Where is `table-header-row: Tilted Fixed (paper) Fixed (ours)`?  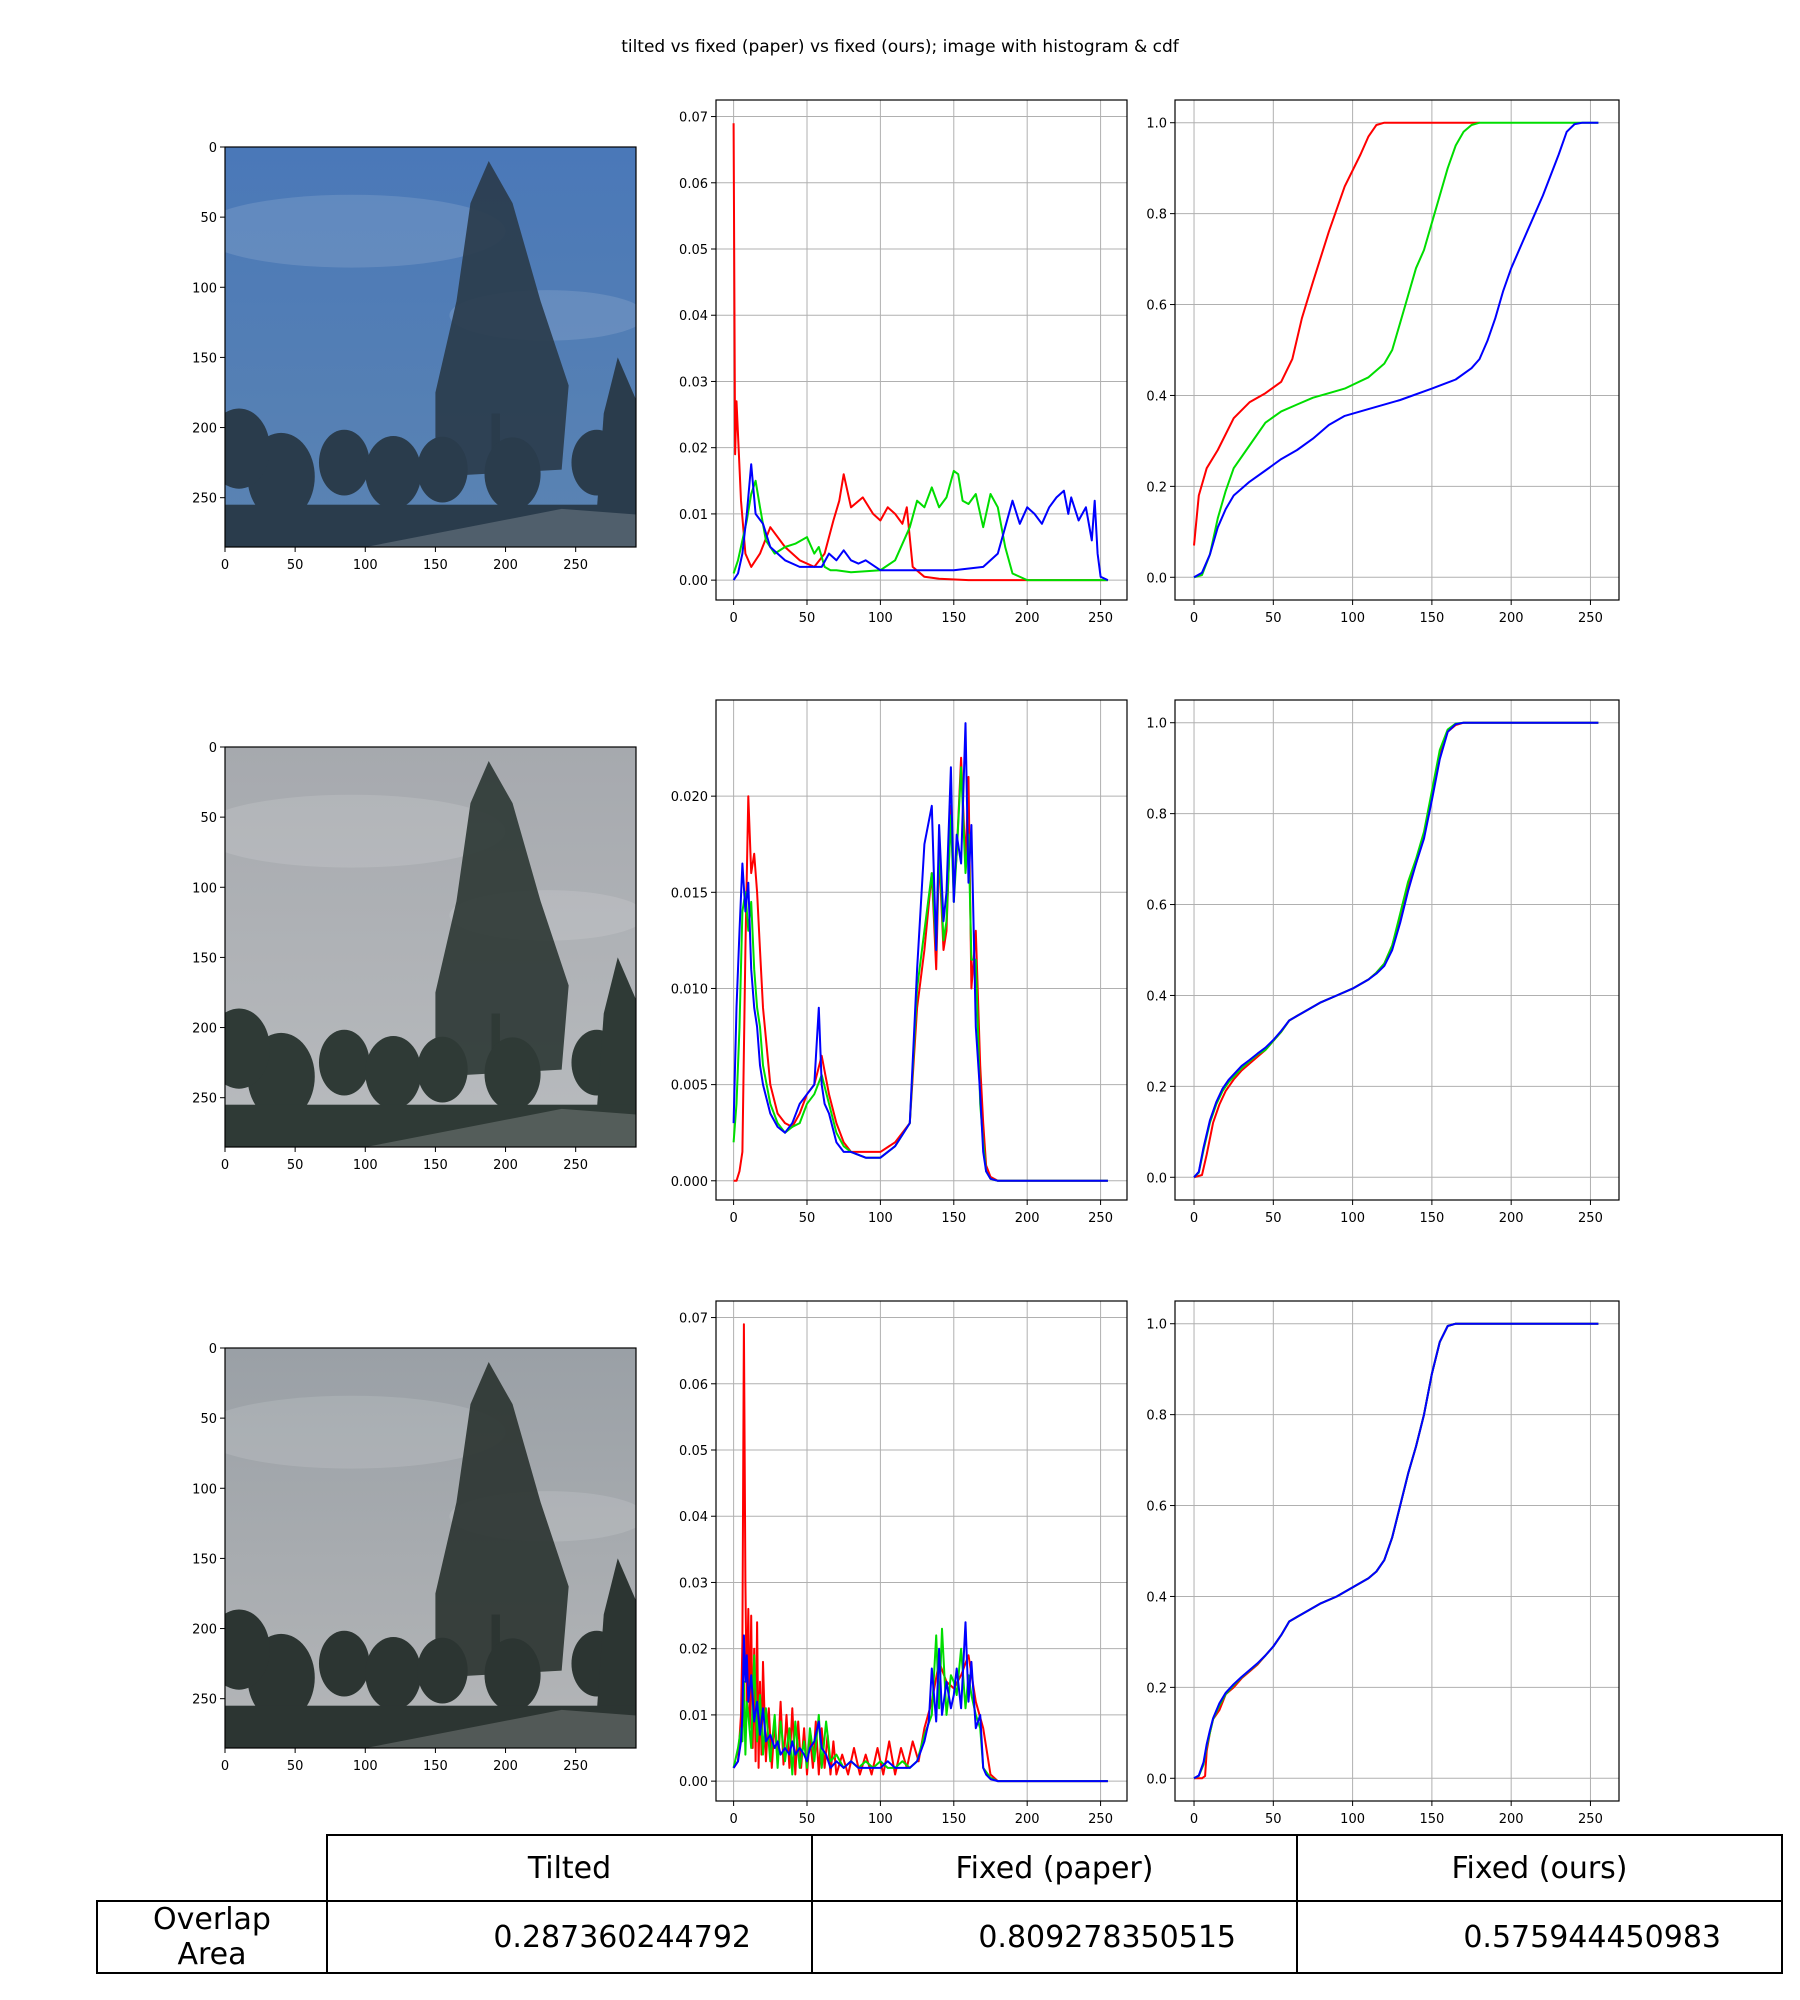 table-header-row: Tilted Fixed (paper) Fixed (ours) is located at coordinates (940, 1868).